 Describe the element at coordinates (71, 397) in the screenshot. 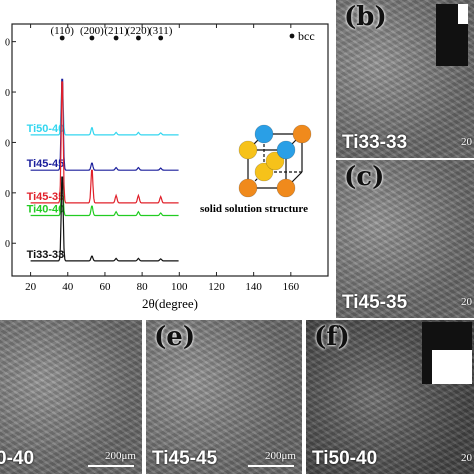

I see `sem-panel-d: 0-40 200μm` at that location.